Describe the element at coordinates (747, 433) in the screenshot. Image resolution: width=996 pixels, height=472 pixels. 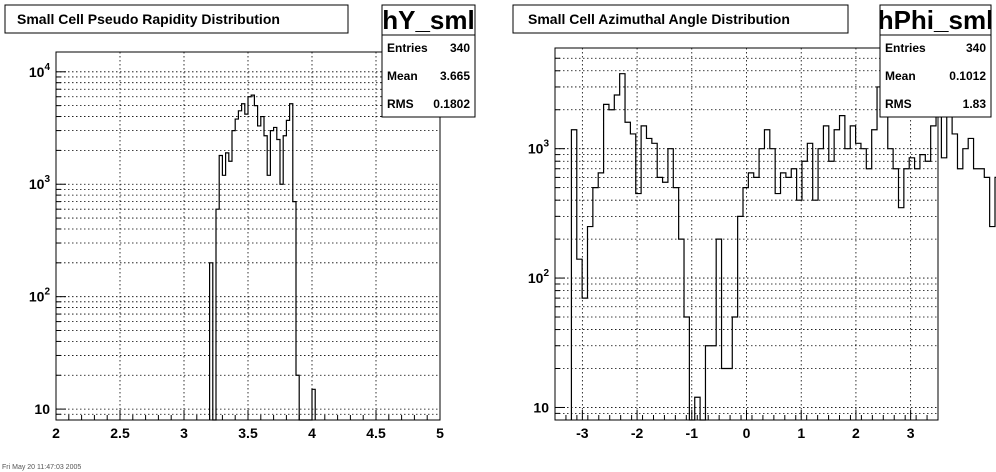
I see `x-tick-label: 0` at that location.